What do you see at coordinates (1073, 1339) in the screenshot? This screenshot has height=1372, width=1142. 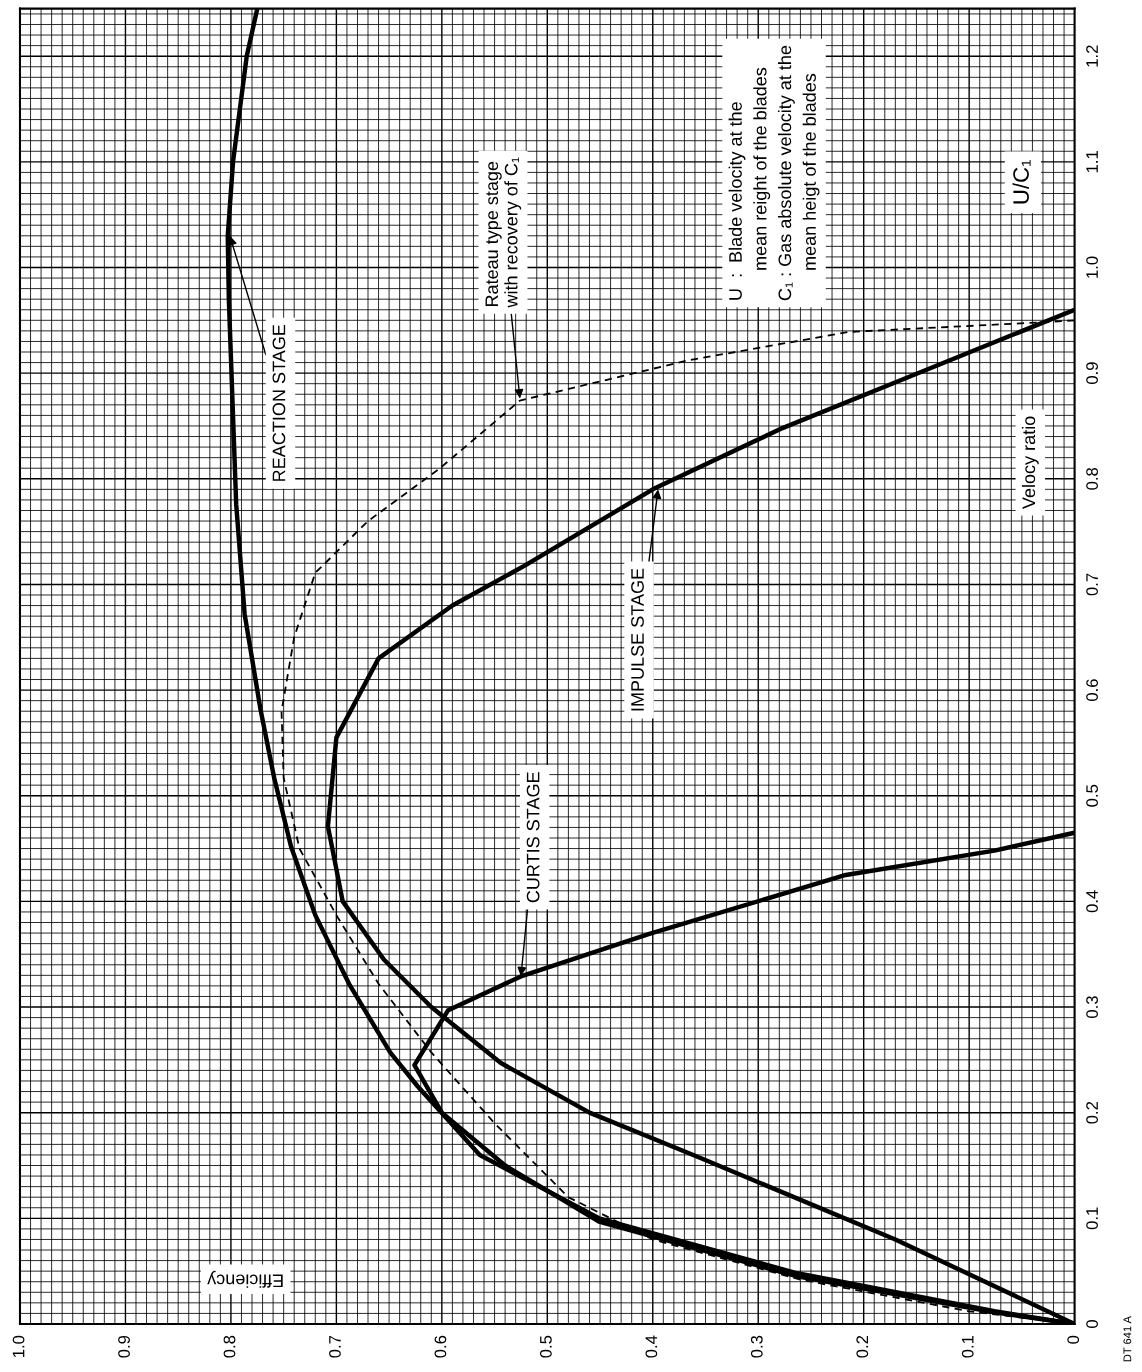 I see `x-tick-label: 0` at bounding box center [1073, 1339].